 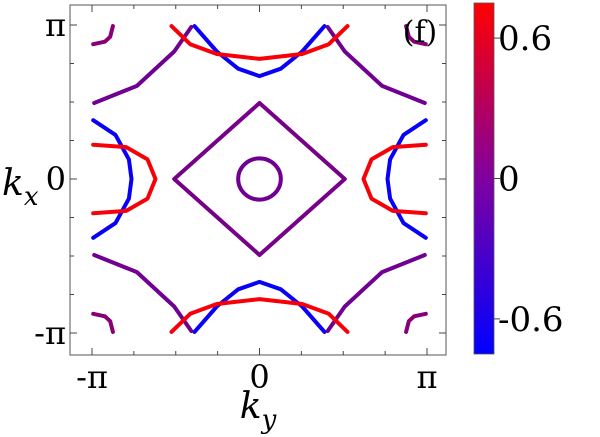 What do you see at coordinates (484, 178) in the screenshot?
I see `colorbar` at bounding box center [484, 178].